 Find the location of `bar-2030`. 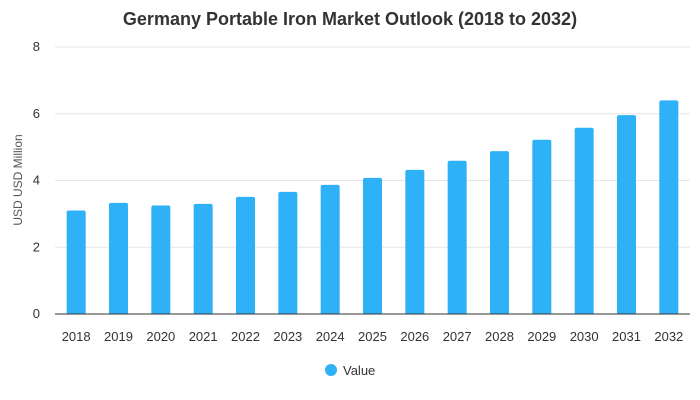

bar-2030 is located at coordinates (584, 220).